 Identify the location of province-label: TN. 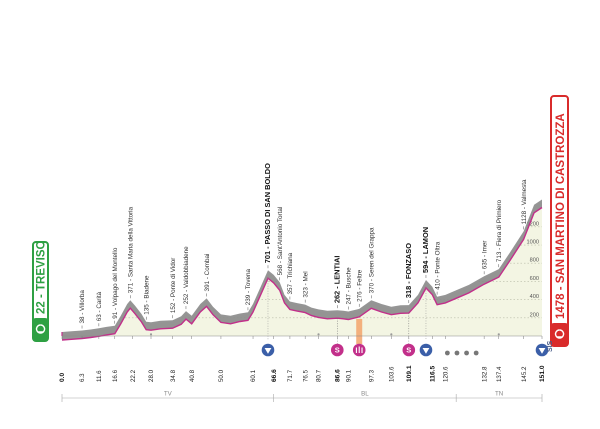
(499, 394).